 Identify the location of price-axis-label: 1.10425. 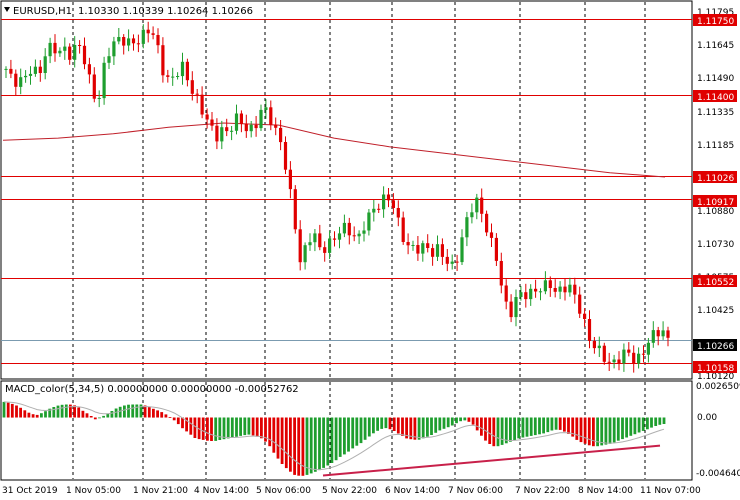
(715, 311).